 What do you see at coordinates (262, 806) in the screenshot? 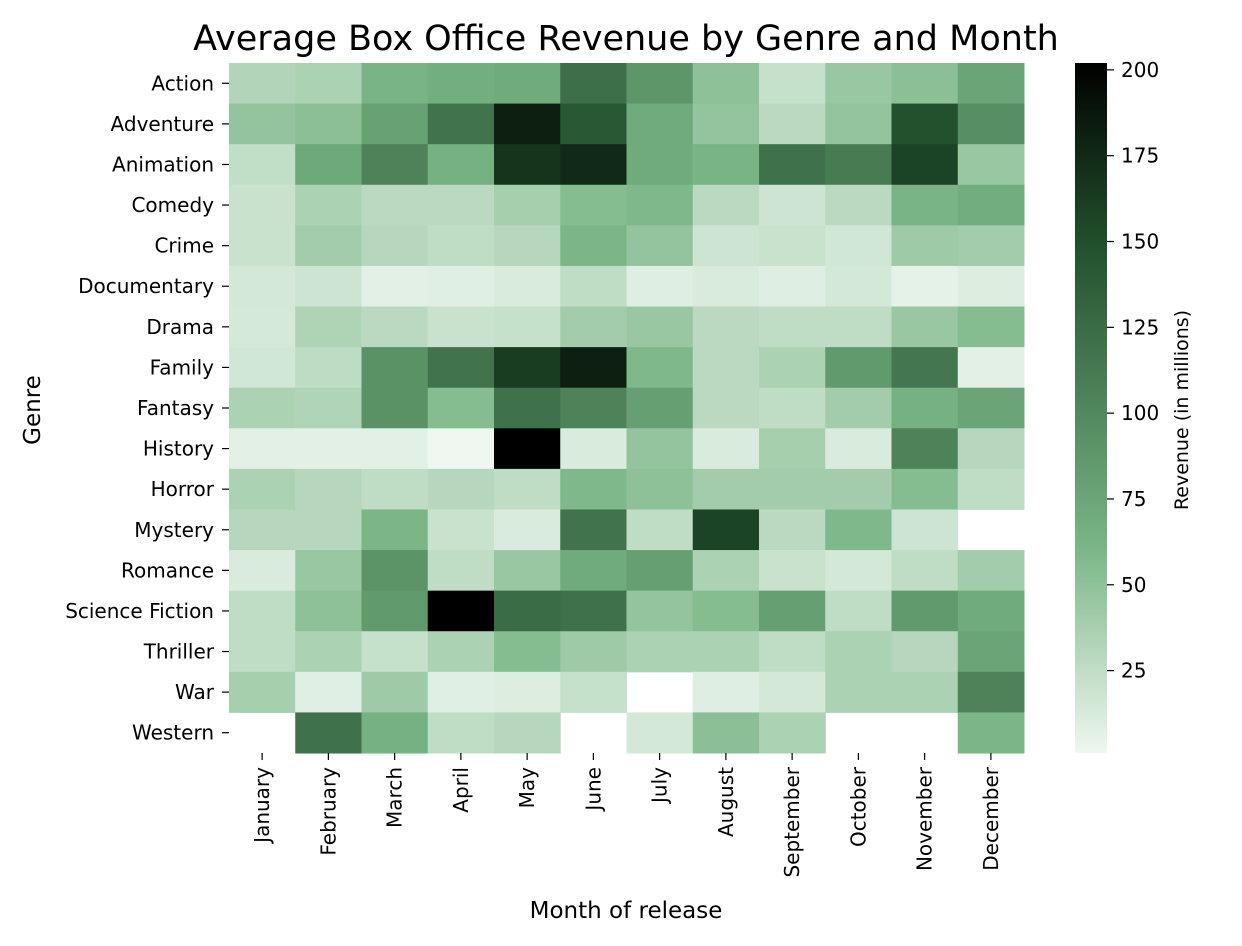
I see `x-tick-label: January` at bounding box center [262, 806].